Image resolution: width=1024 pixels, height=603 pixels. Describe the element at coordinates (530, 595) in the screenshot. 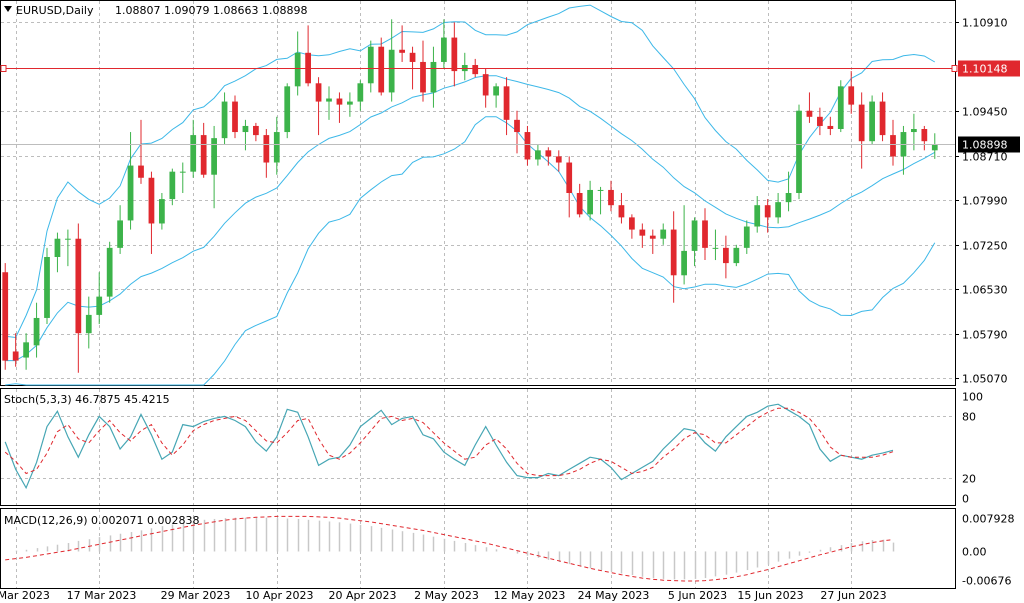

I see `x-axis-label: 12 May 2023` at that location.